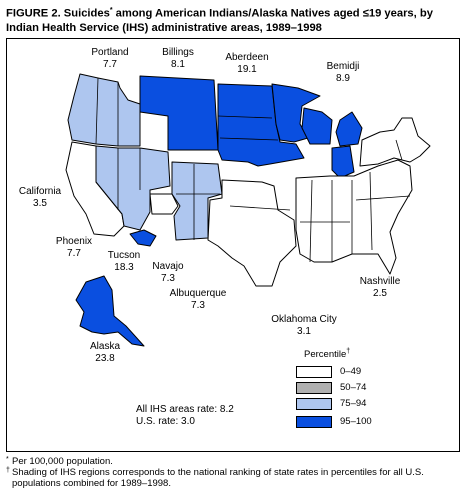  Describe the element at coordinates (40, 197) in the screenshot. I see `label-california: California 3.5` at that location.